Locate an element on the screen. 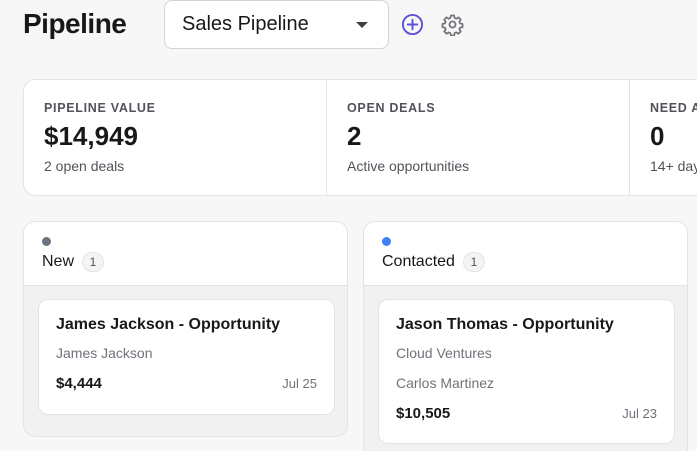 The image size is (697, 451). stage-header: Contacted 1 is located at coordinates (525, 254).